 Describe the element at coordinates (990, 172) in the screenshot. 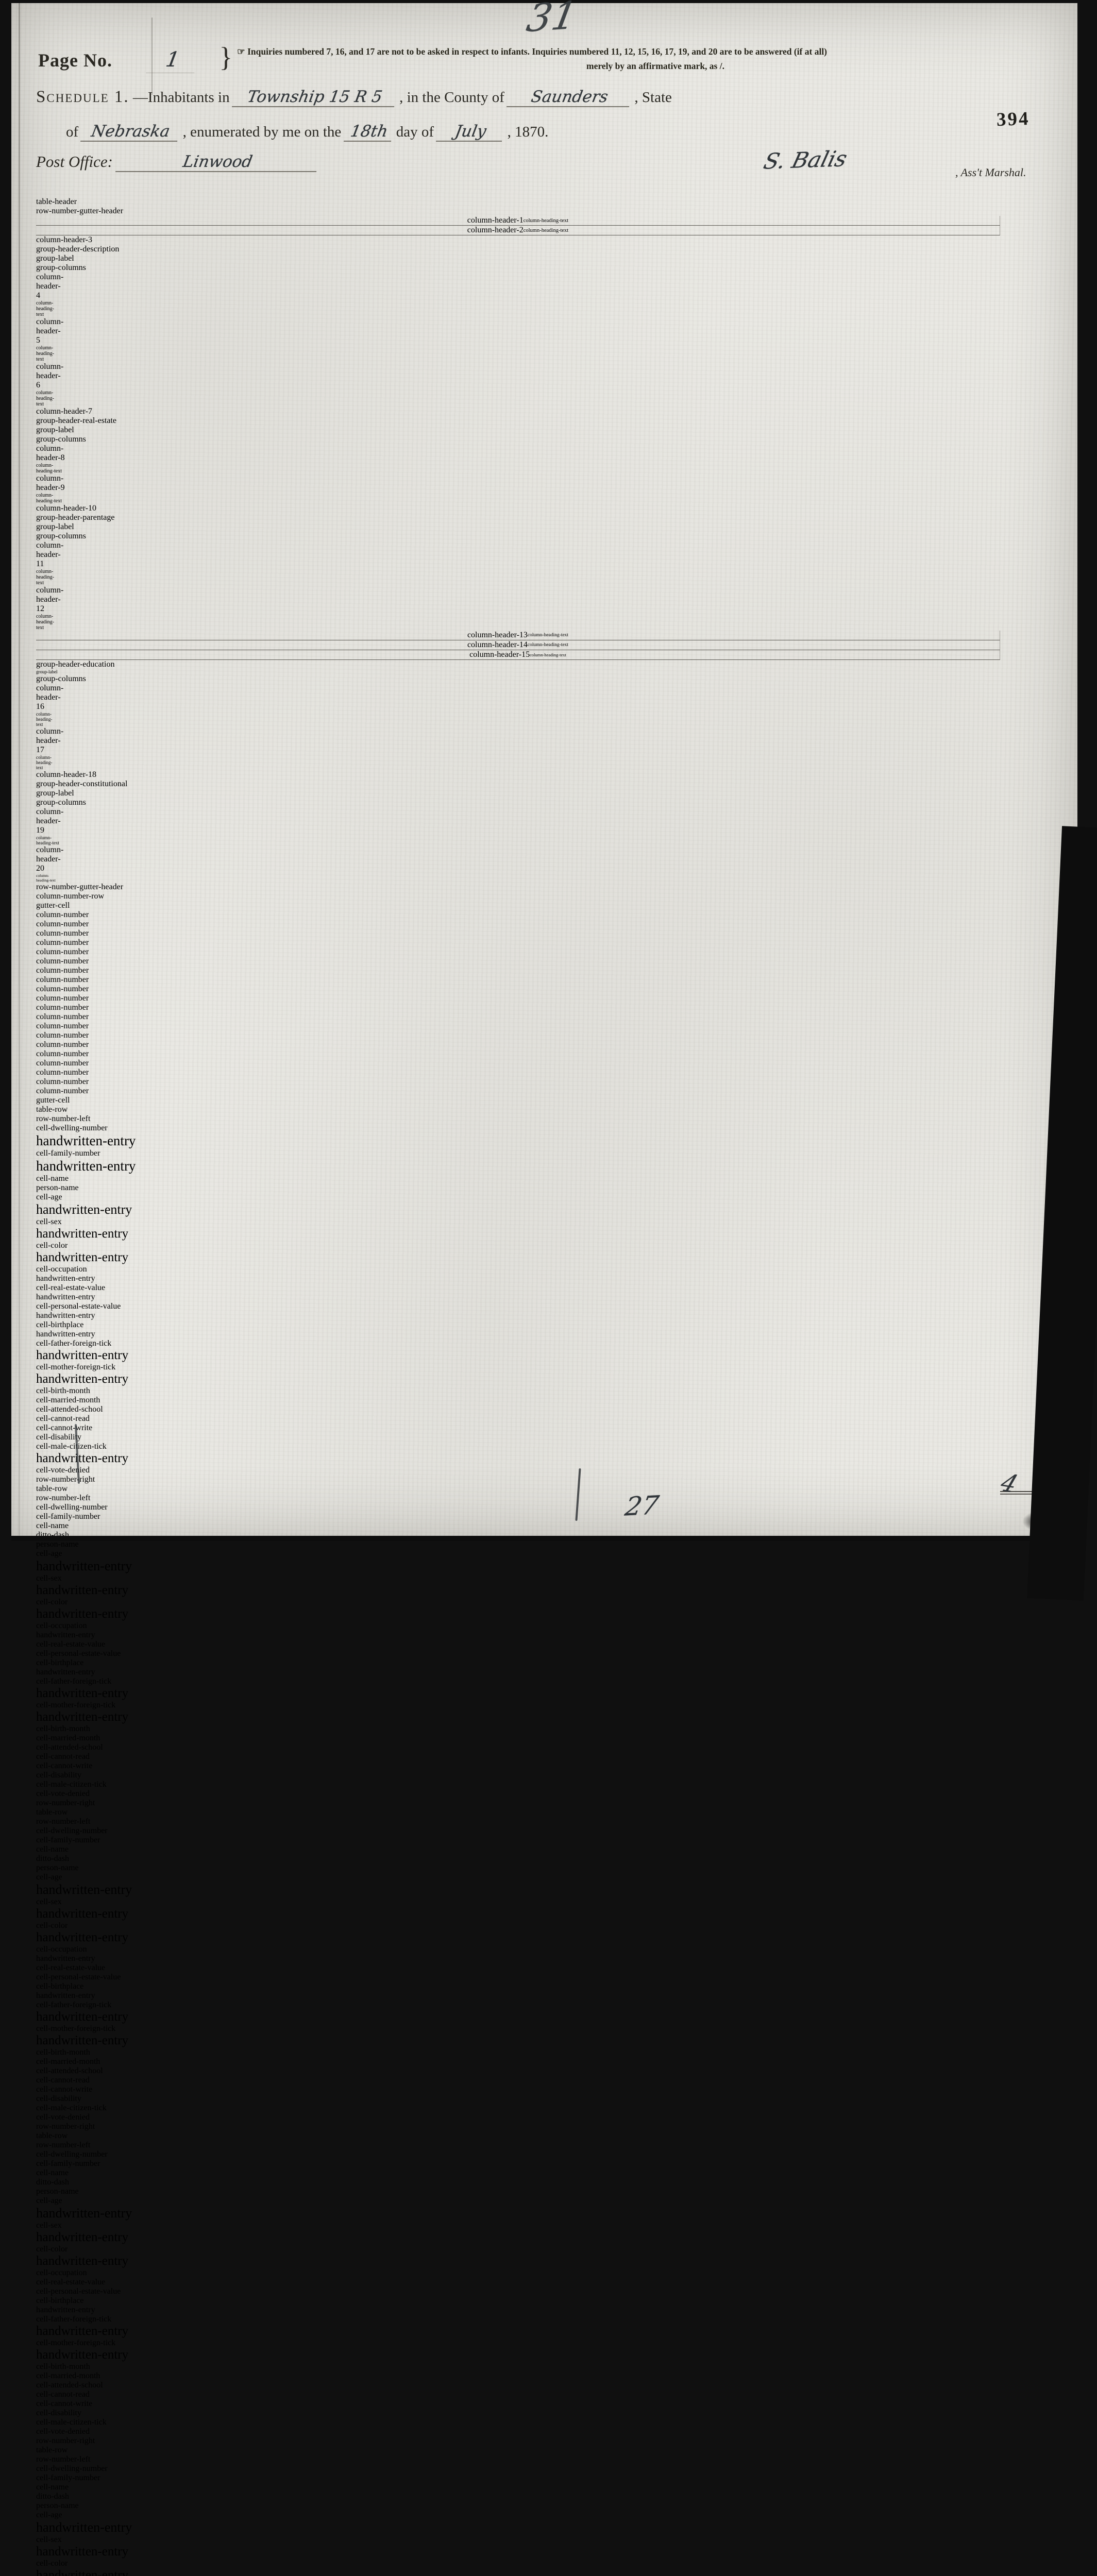

I see `marshal-label: , Ass't Marshal.` at that location.